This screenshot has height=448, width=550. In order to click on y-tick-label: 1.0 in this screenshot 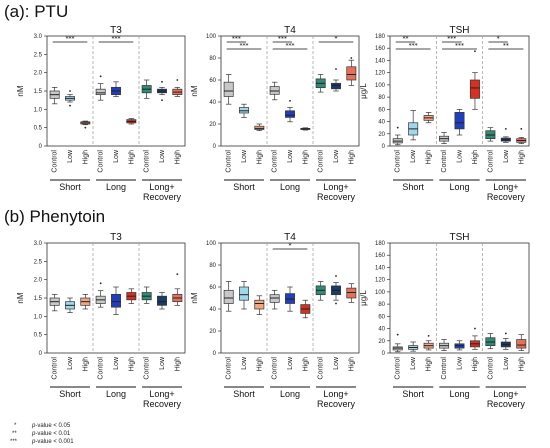, I will do `click(38, 317)`.